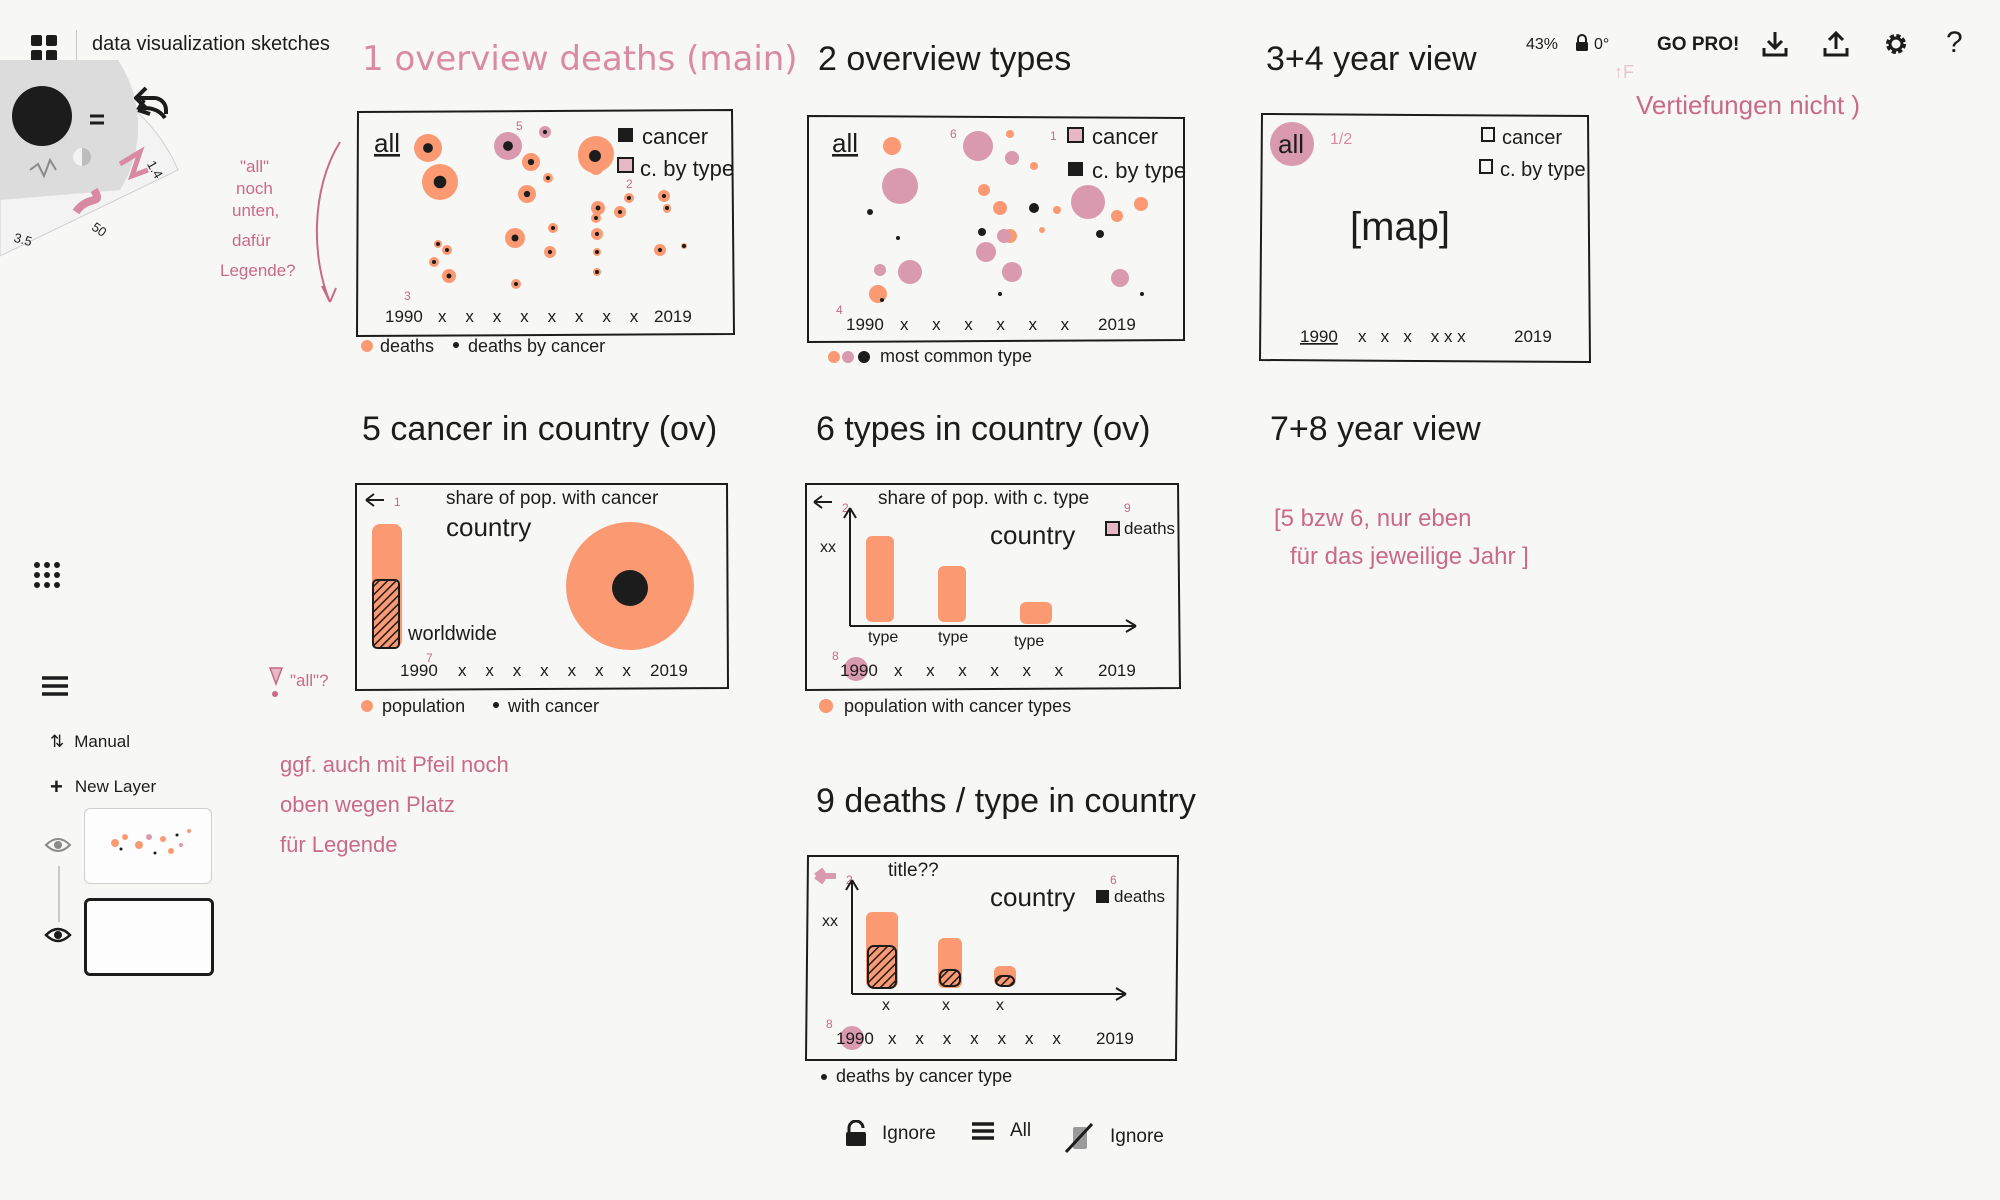 Image resolution: width=2000 pixels, height=1200 pixels. I want to click on sketch-2-x-end: 2019, so click(1117, 324).